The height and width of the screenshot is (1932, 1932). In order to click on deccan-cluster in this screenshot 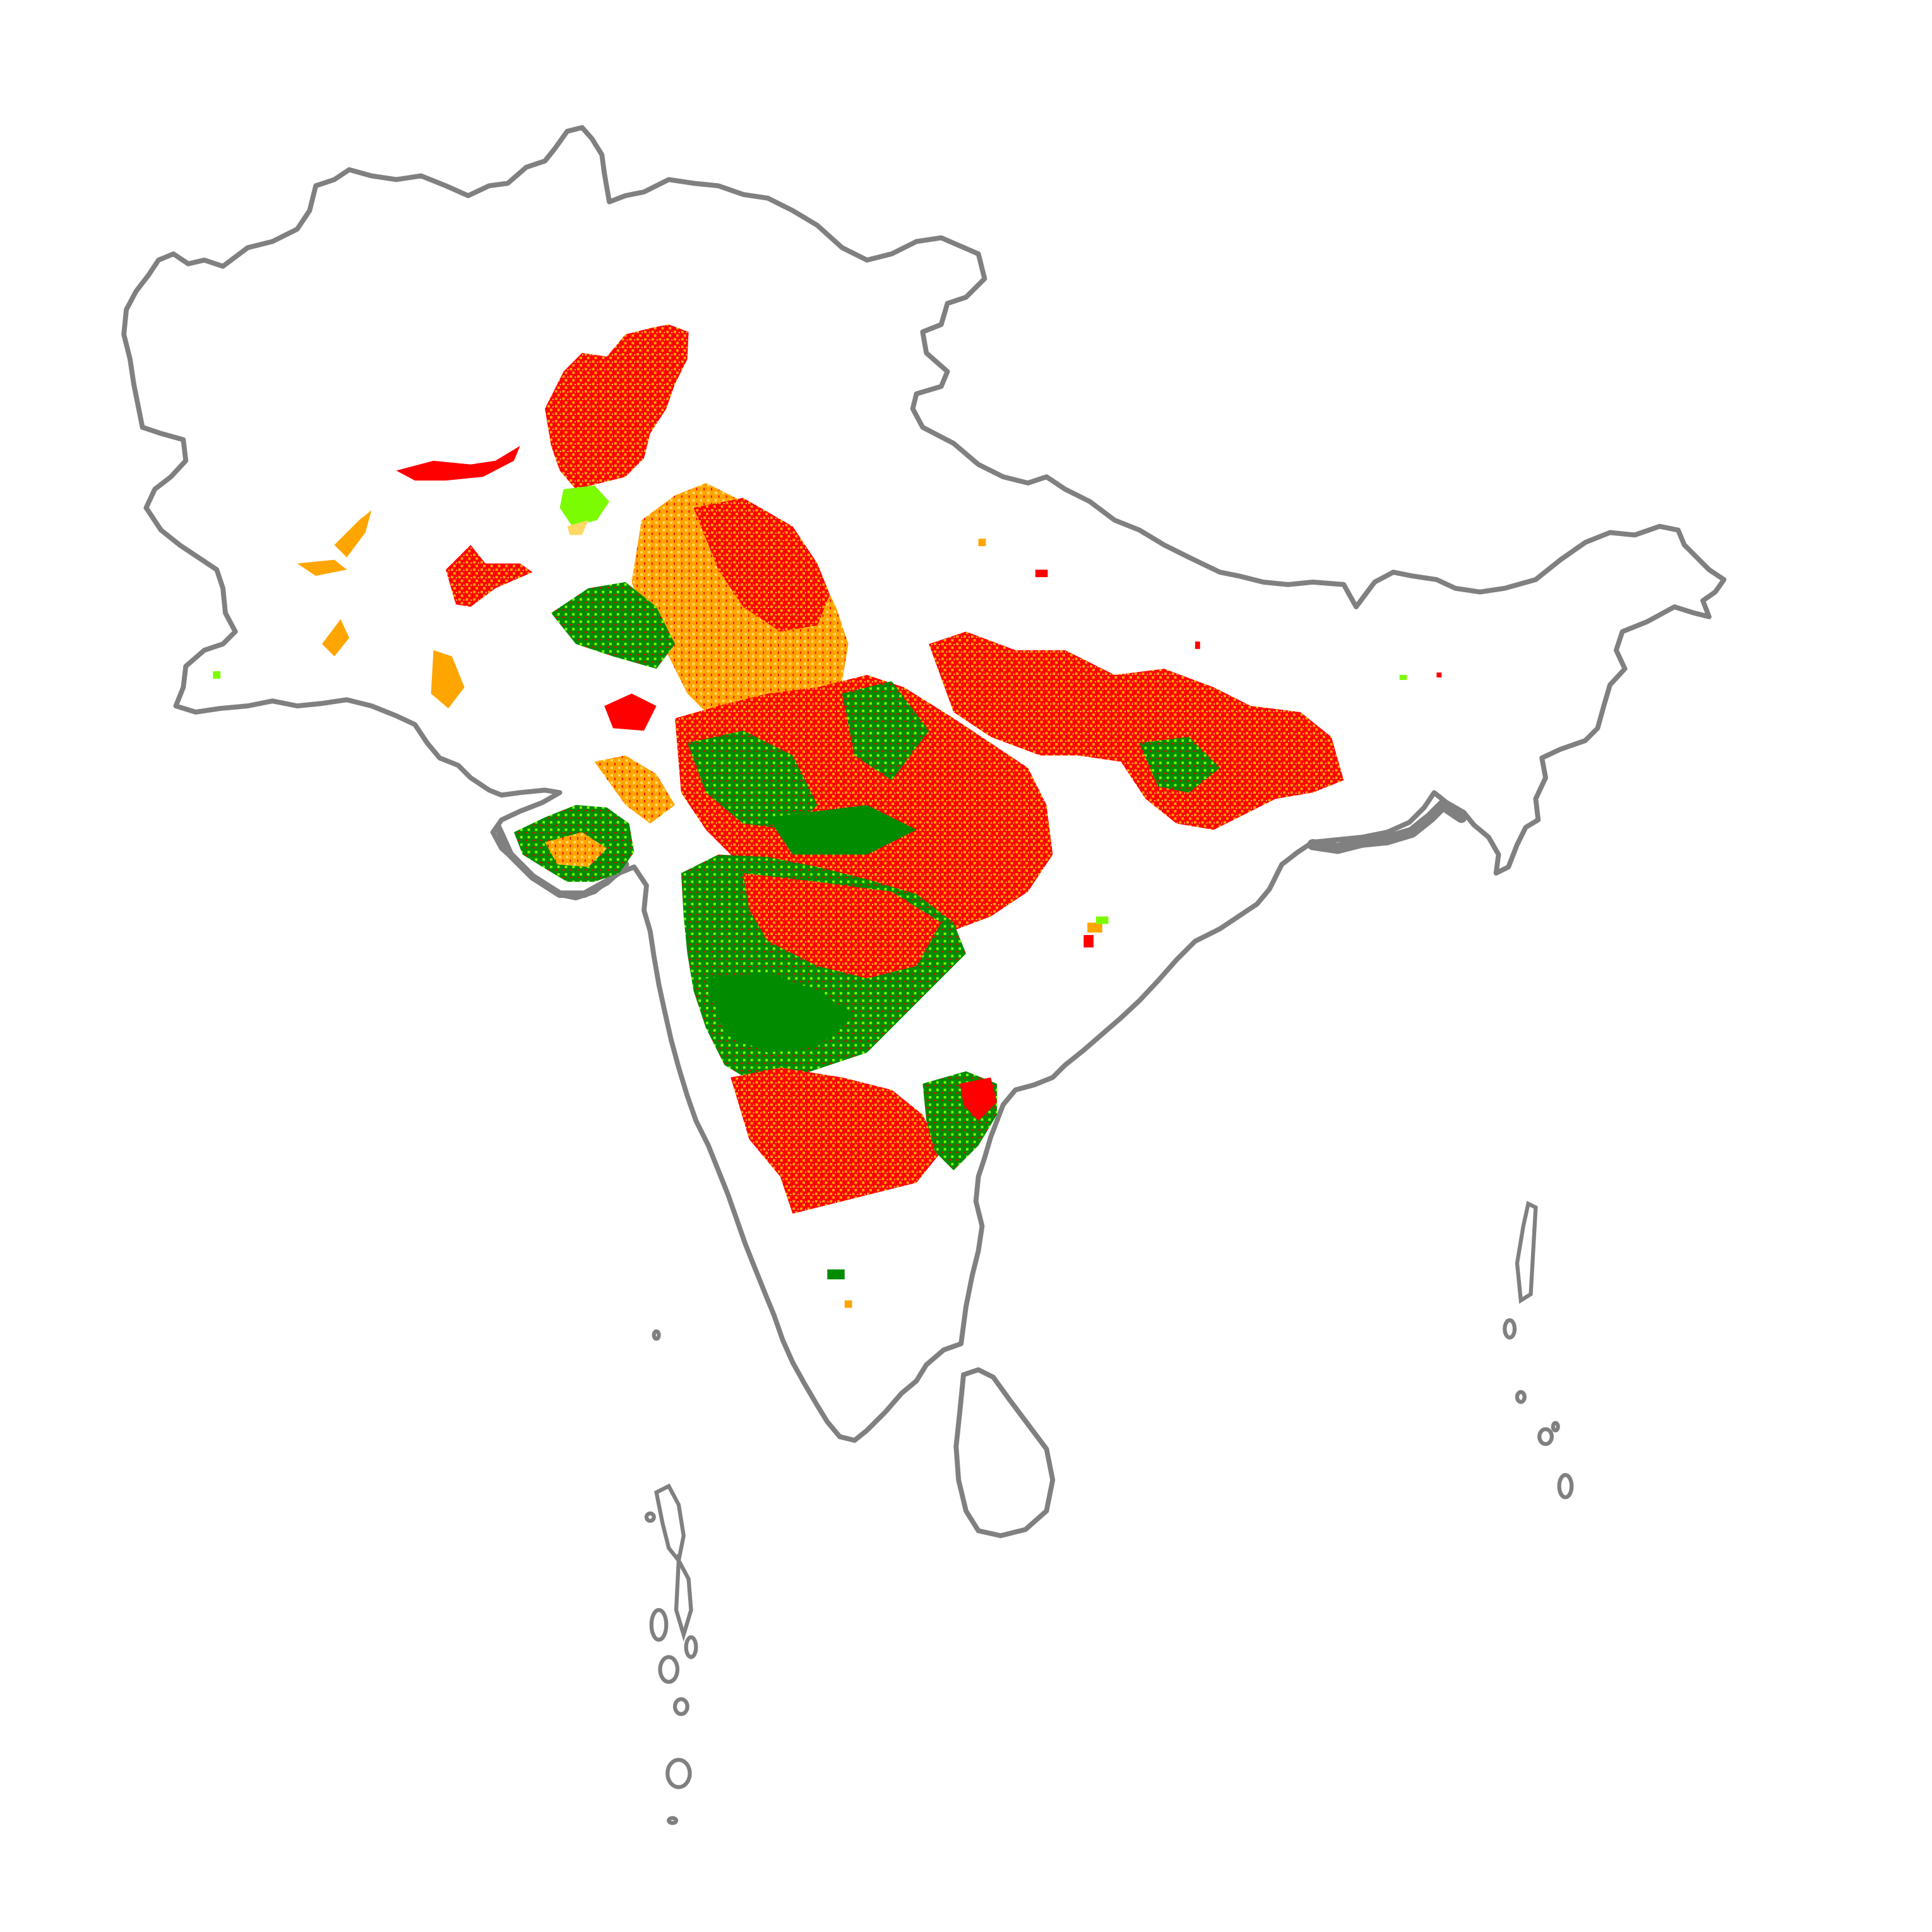, I will do `click(839, 1034)`.